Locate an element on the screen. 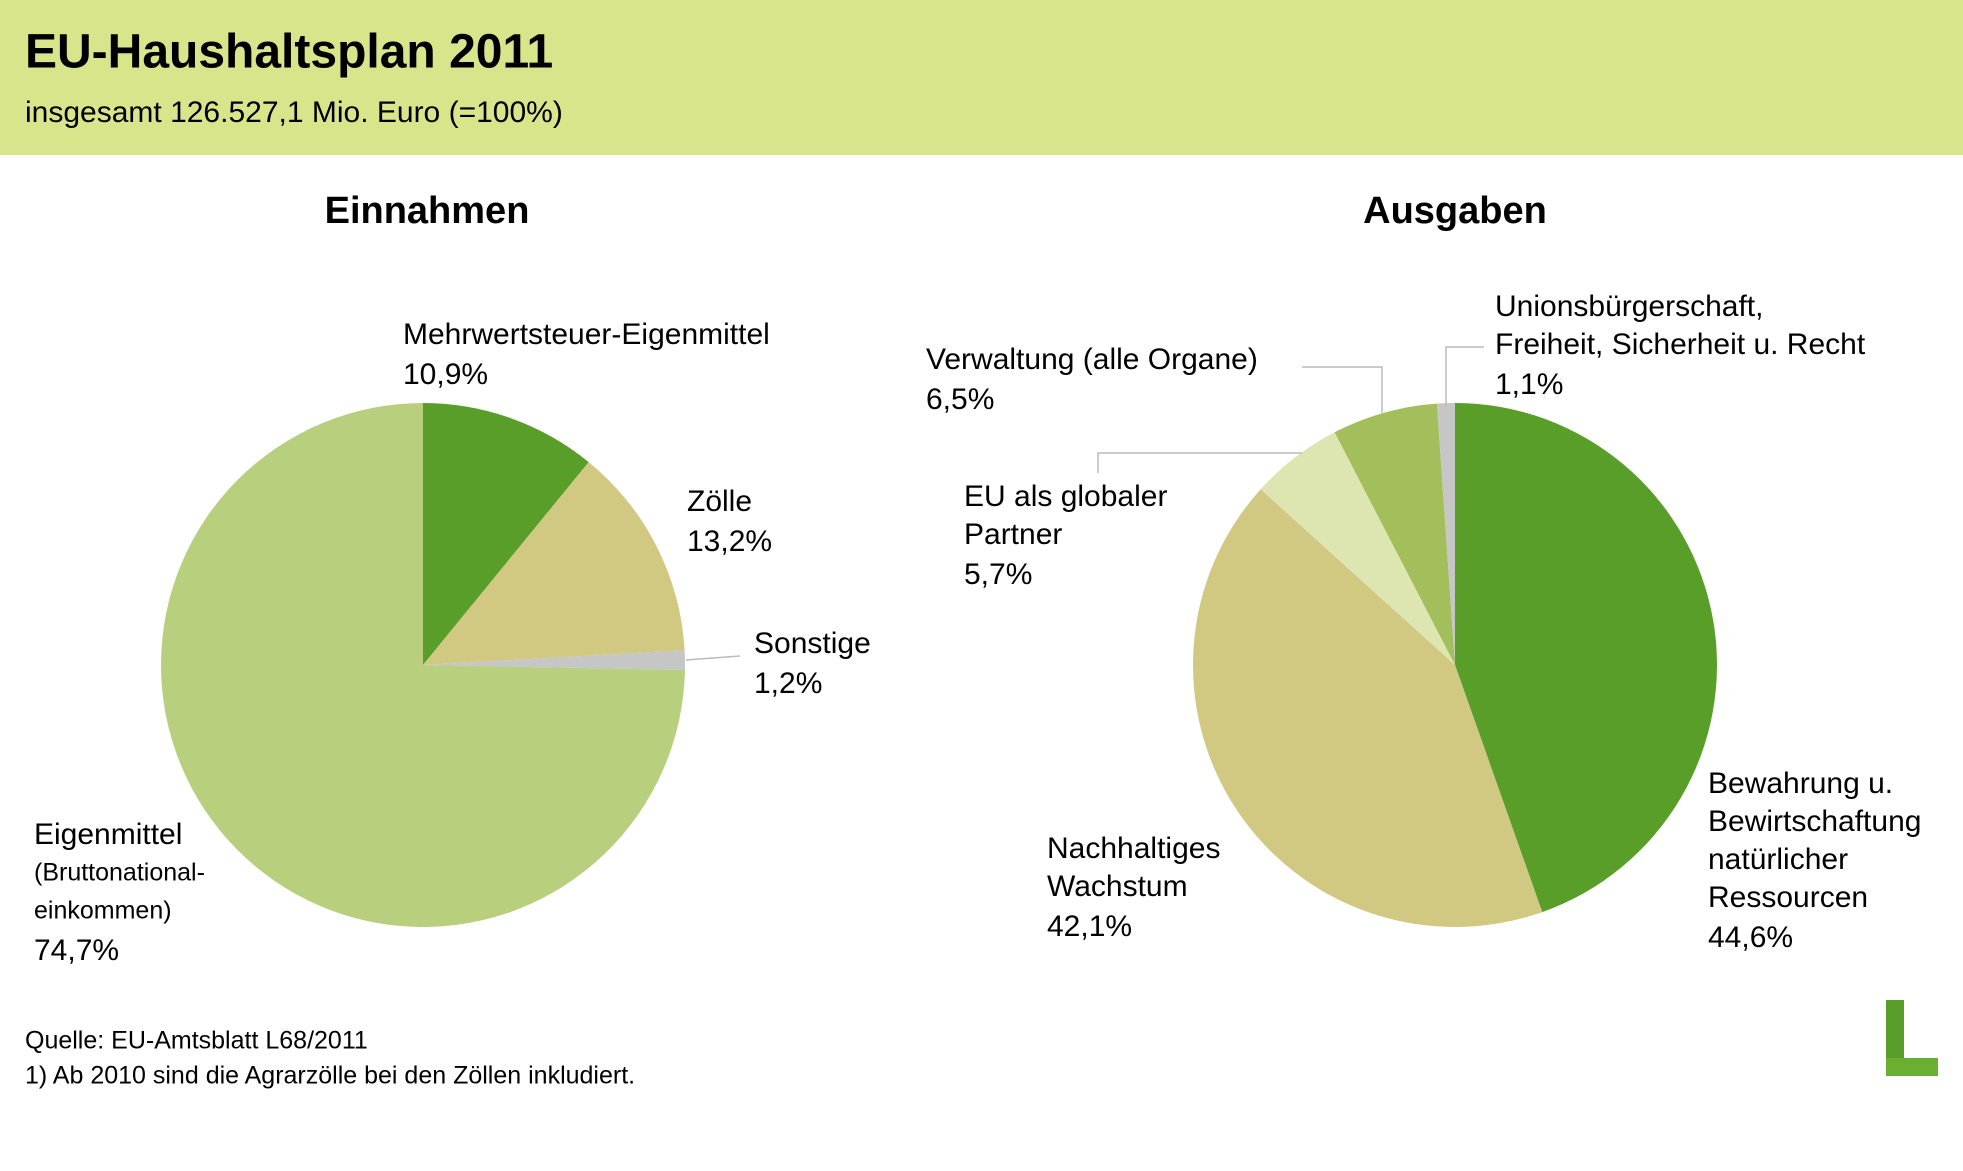 Image resolution: width=1963 pixels, height=1171 pixels. header-band is located at coordinates (981, 77).